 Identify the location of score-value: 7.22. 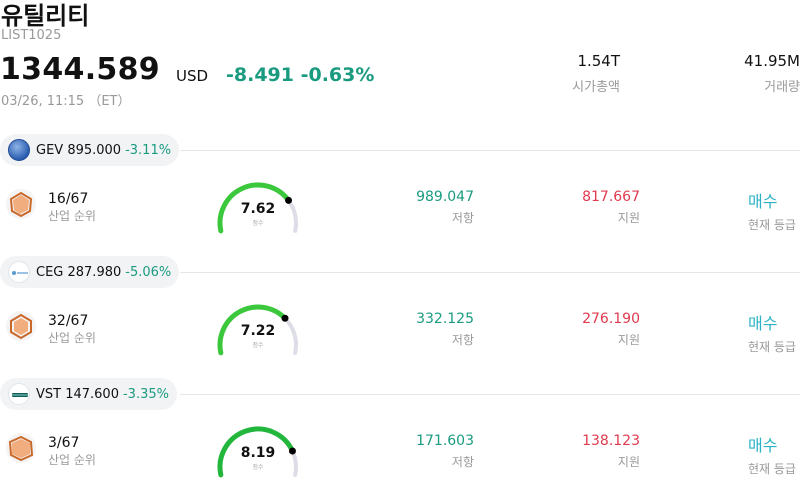
(258, 331).